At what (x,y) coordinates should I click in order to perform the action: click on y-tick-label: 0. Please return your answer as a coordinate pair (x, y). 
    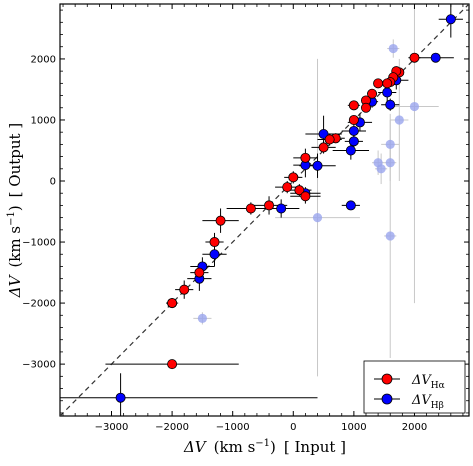
    Looking at the image, I should click on (53, 182).